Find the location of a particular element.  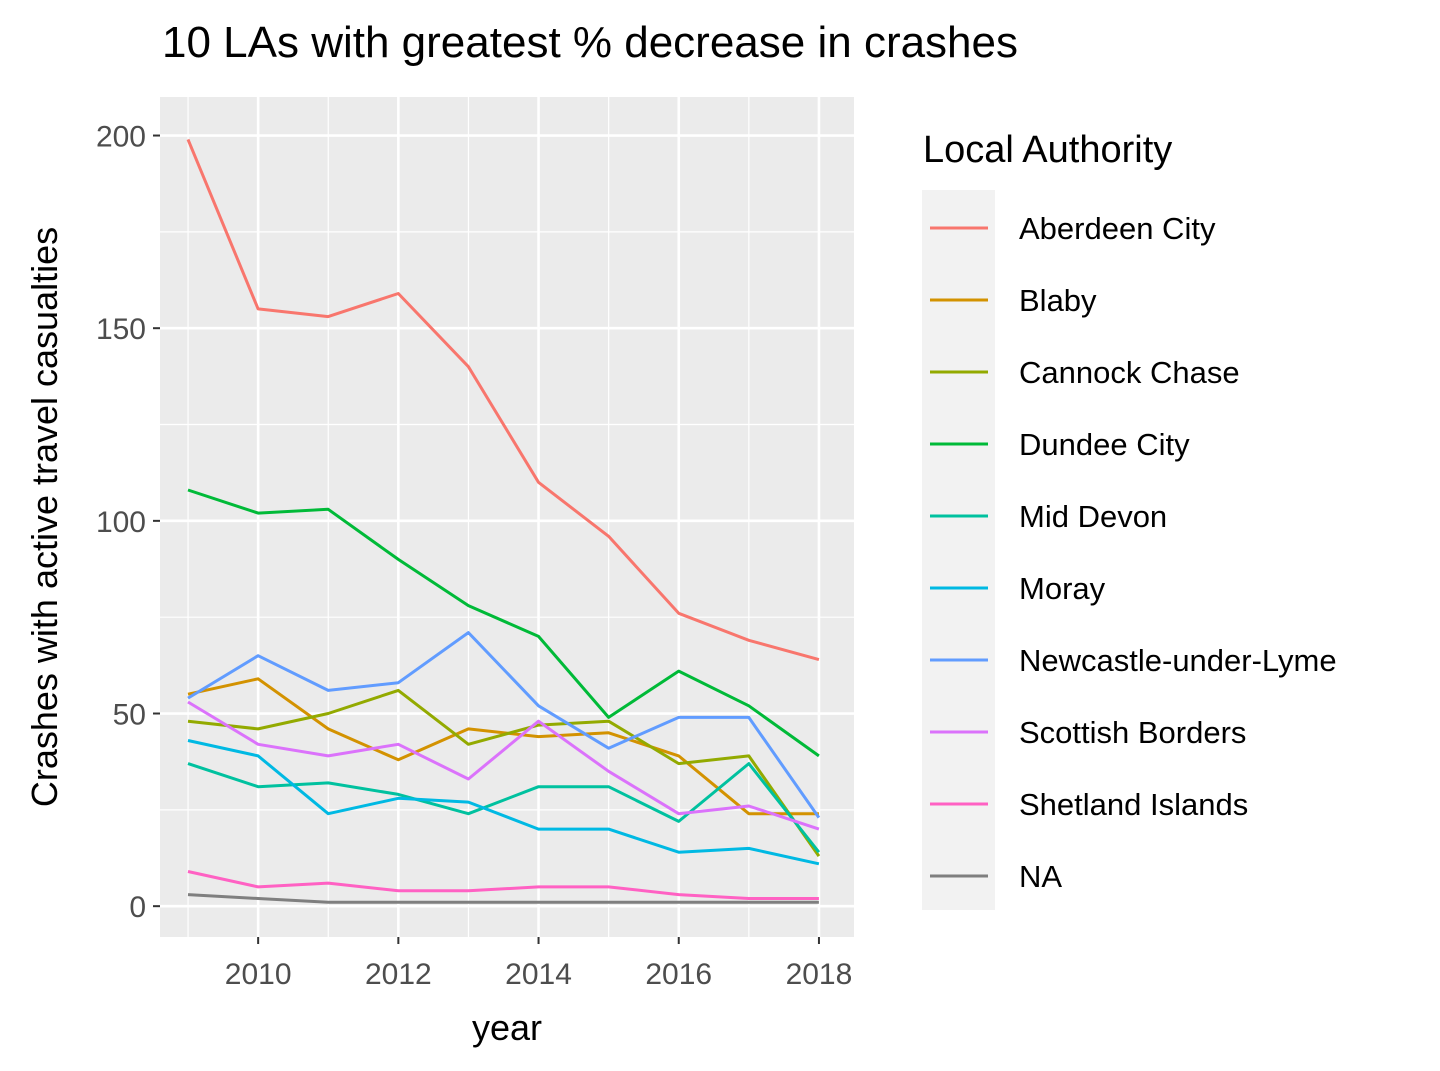

x-tick-label: 2012 is located at coordinates (398, 974).